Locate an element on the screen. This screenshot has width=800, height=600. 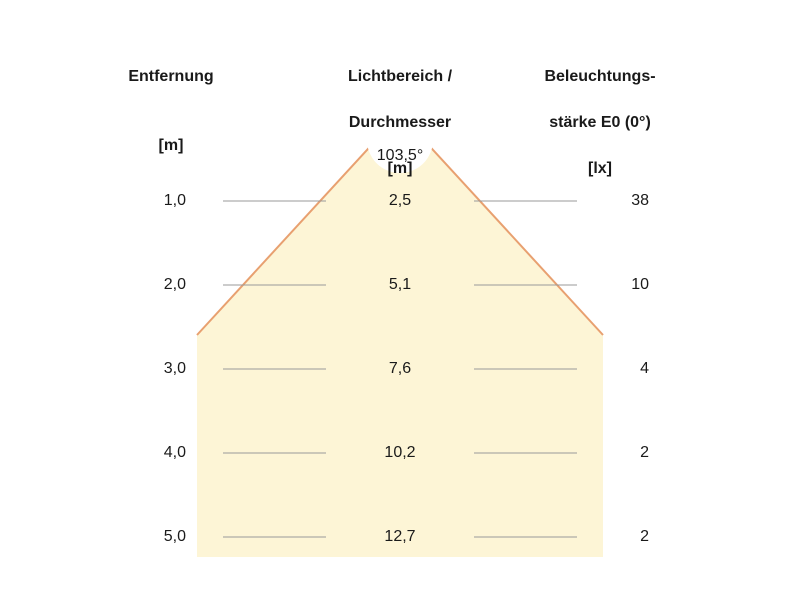
light-area-header-title: Lichtbereich / is located at coordinates (400, 76).